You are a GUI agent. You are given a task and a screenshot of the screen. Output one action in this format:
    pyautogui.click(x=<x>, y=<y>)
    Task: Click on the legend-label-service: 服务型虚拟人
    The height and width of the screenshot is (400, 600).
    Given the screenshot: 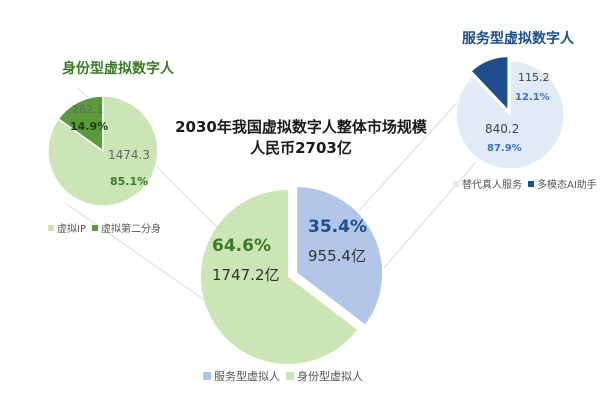 What is the action you would take?
    pyautogui.click(x=247, y=376)
    